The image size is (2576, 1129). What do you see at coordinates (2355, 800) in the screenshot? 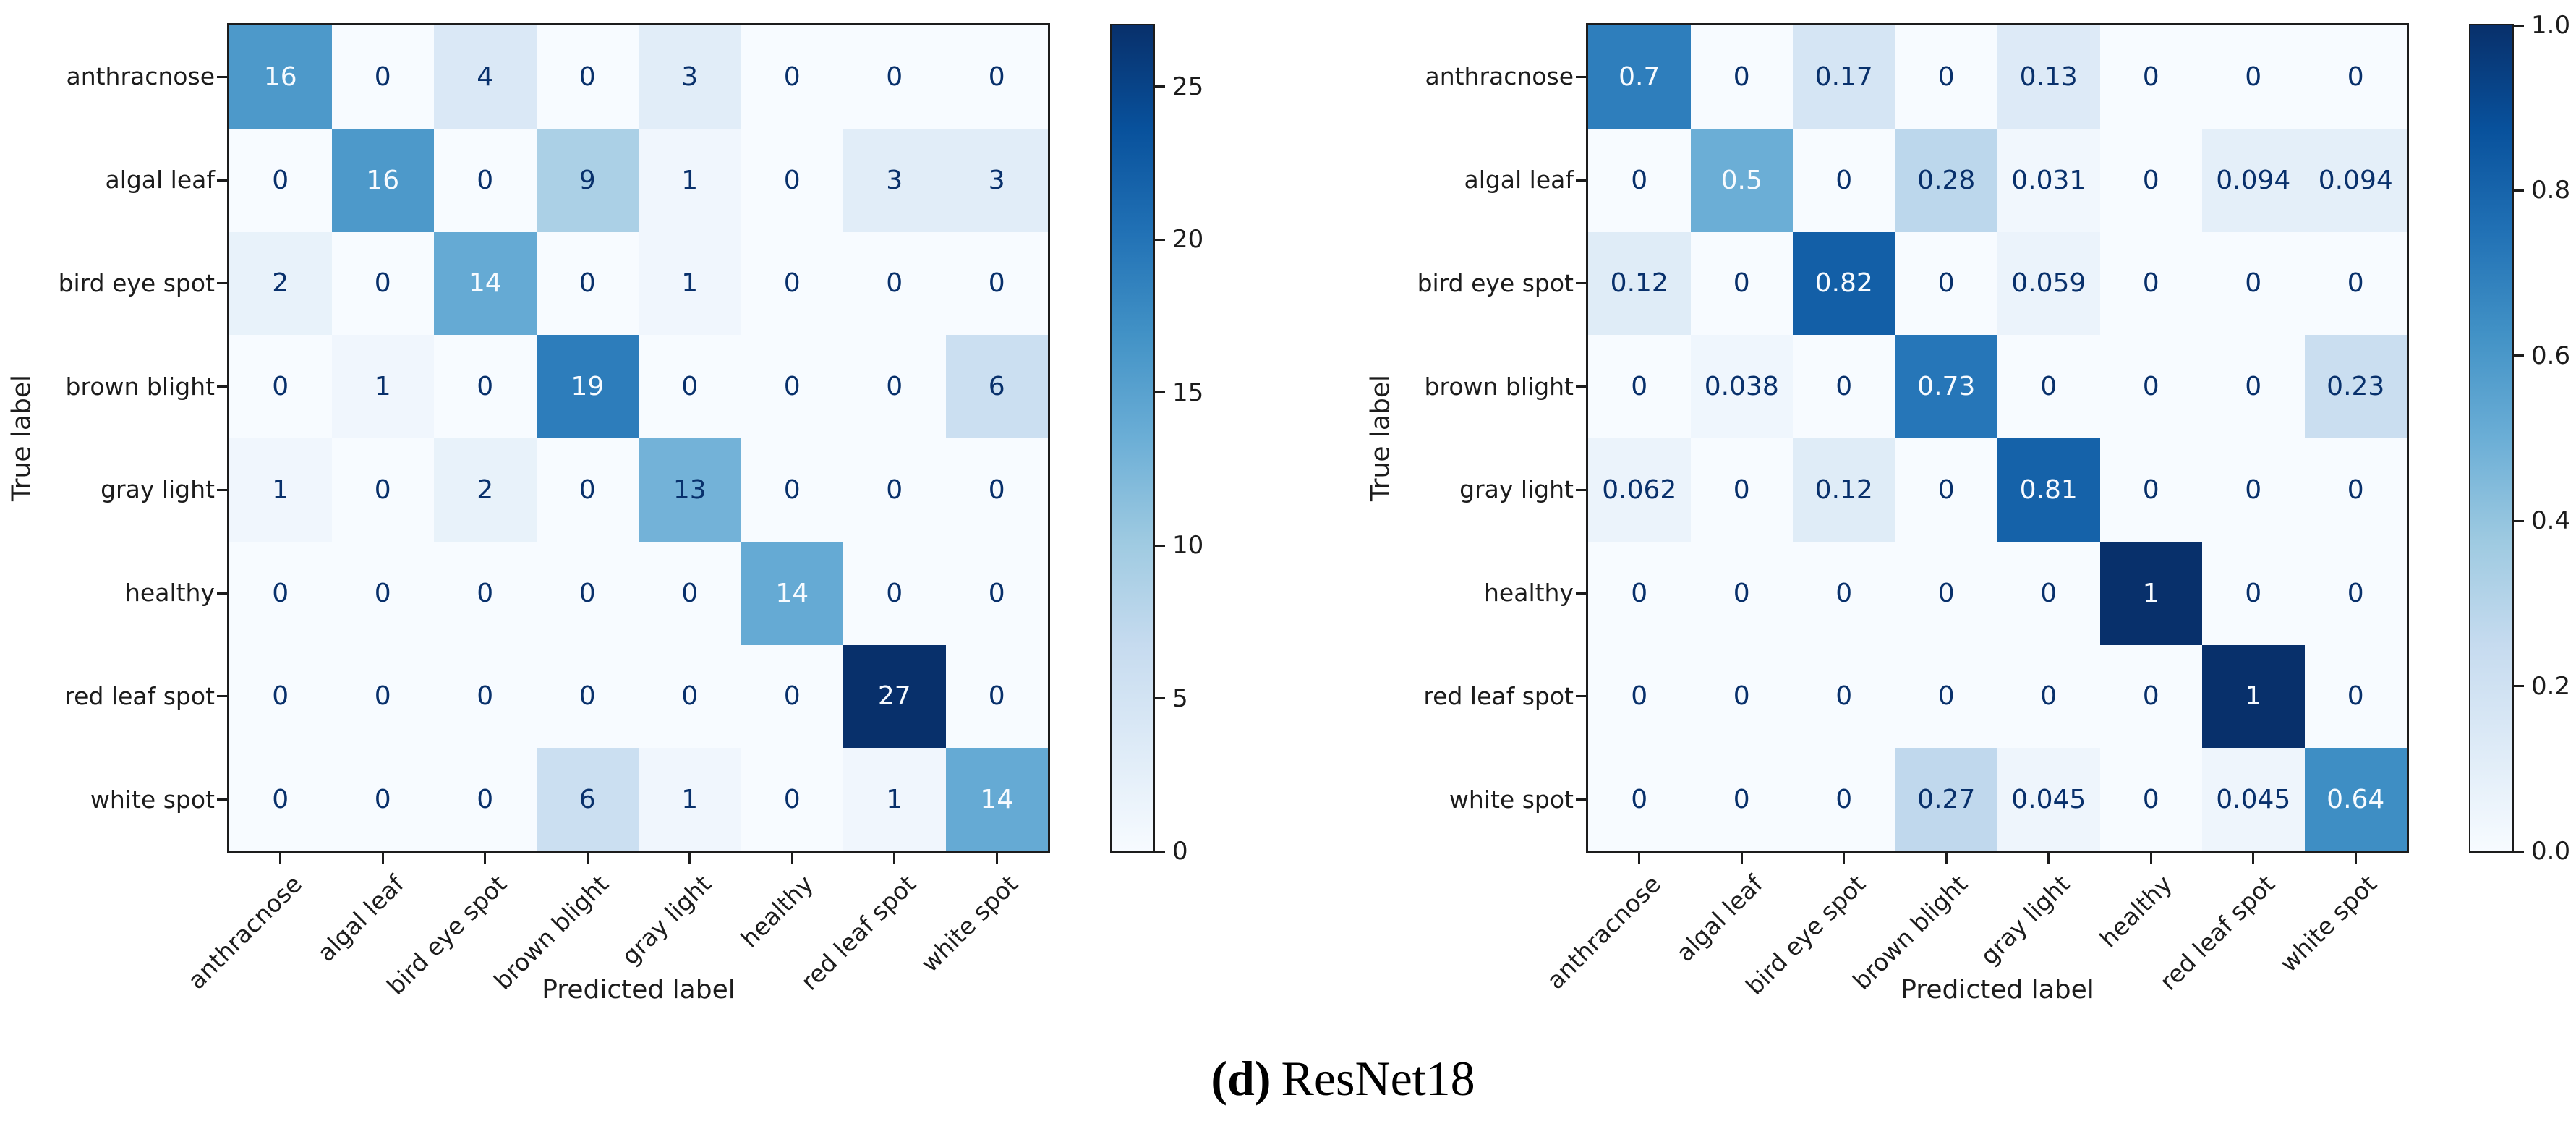
I see `heatmap-cell: 0.64` at bounding box center [2355, 800].